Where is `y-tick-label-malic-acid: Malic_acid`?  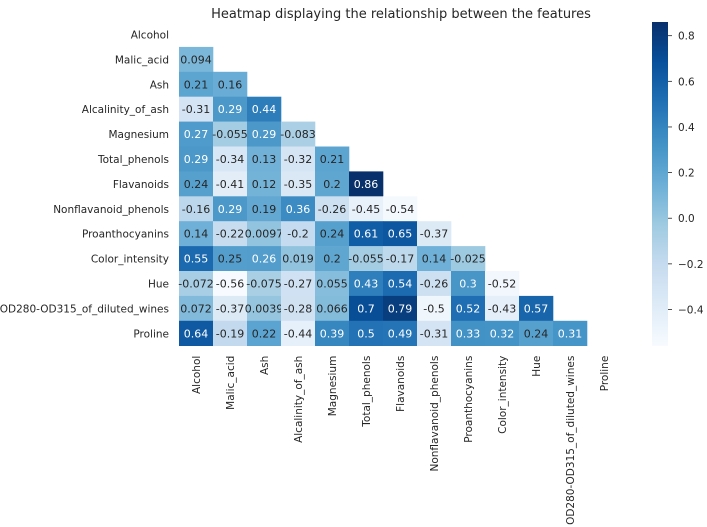 y-tick-label-malic-acid: Malic_acid is located at coordinates (142, 60).